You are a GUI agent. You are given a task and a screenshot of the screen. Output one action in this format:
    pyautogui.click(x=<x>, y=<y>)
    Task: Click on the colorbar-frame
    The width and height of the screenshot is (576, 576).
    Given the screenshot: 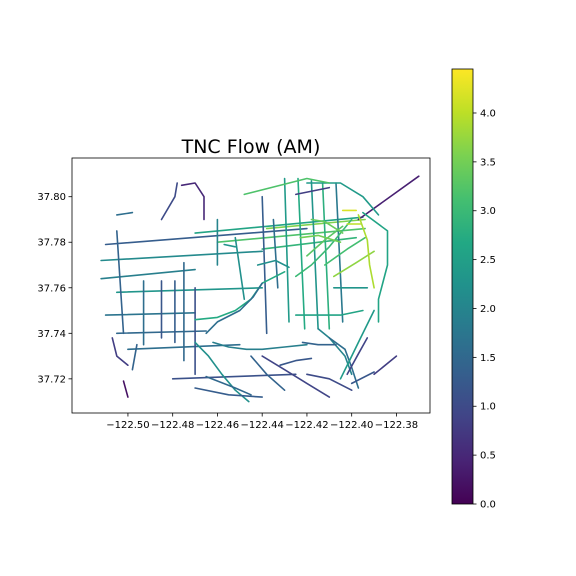 What is the action you would take?
    pyautogui.click(x=462, y=286)
    